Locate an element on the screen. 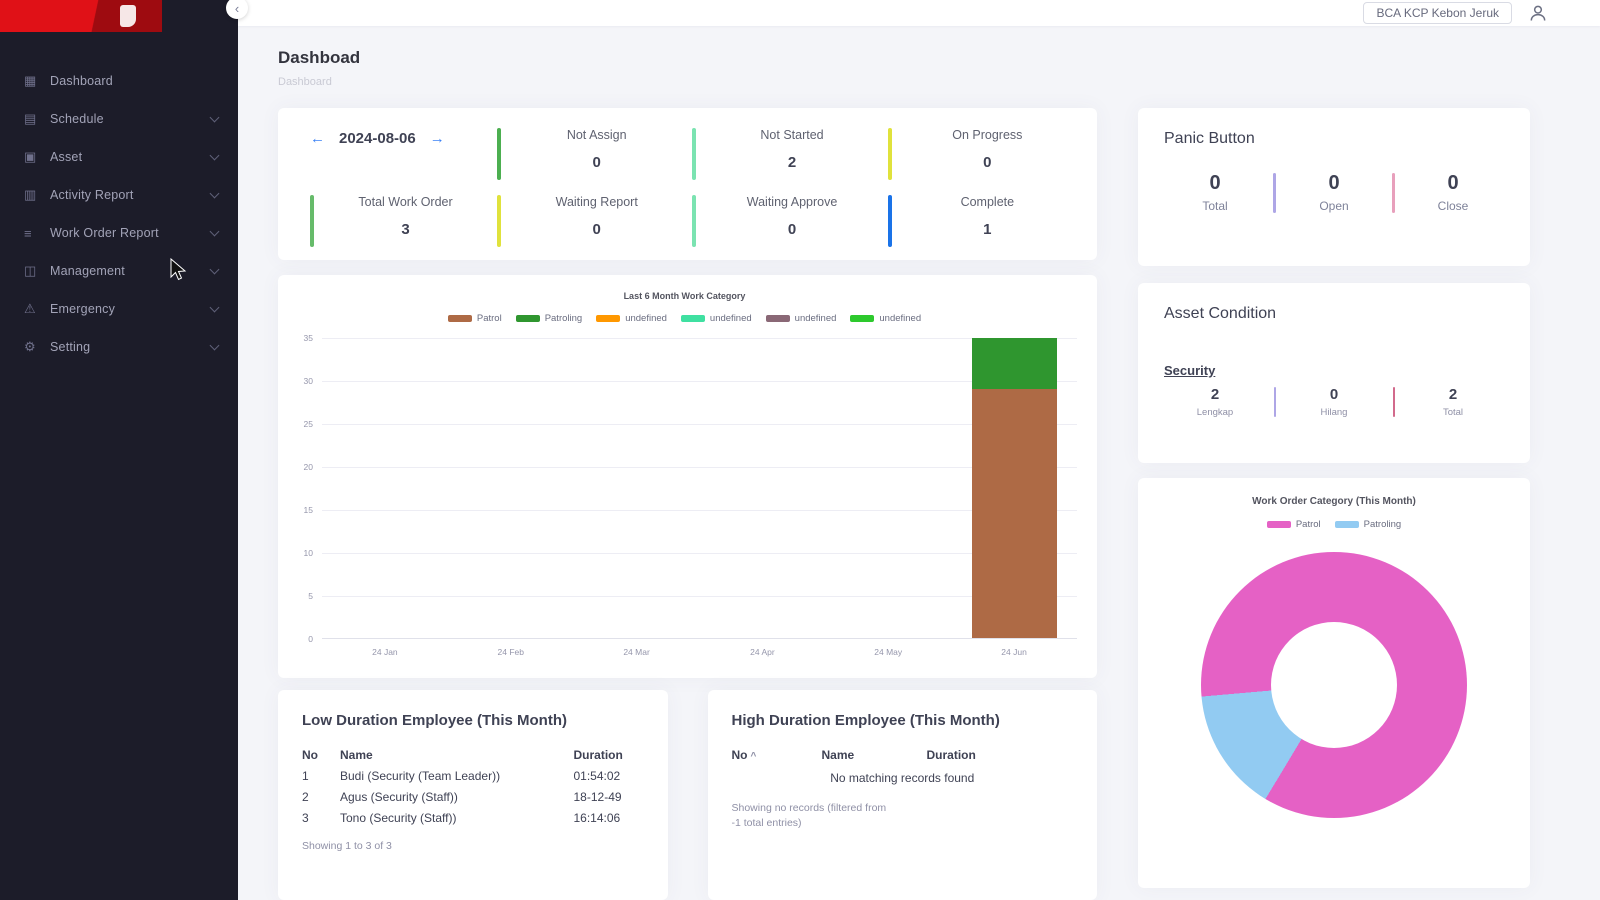 The image size is (1600, 900). app-logo is located at coordinates (81, 16).